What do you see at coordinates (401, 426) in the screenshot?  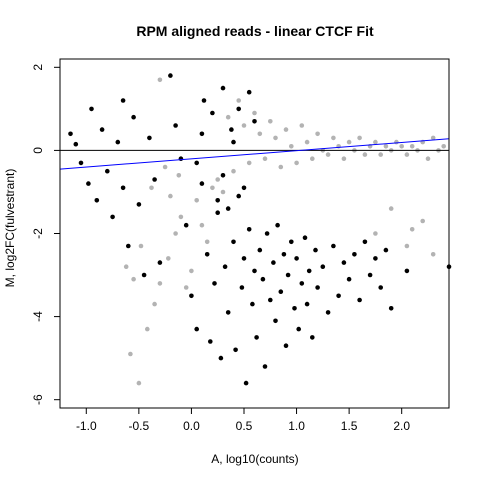 I see `x-tick-label: 2.0` at bounding box center [401, 426].